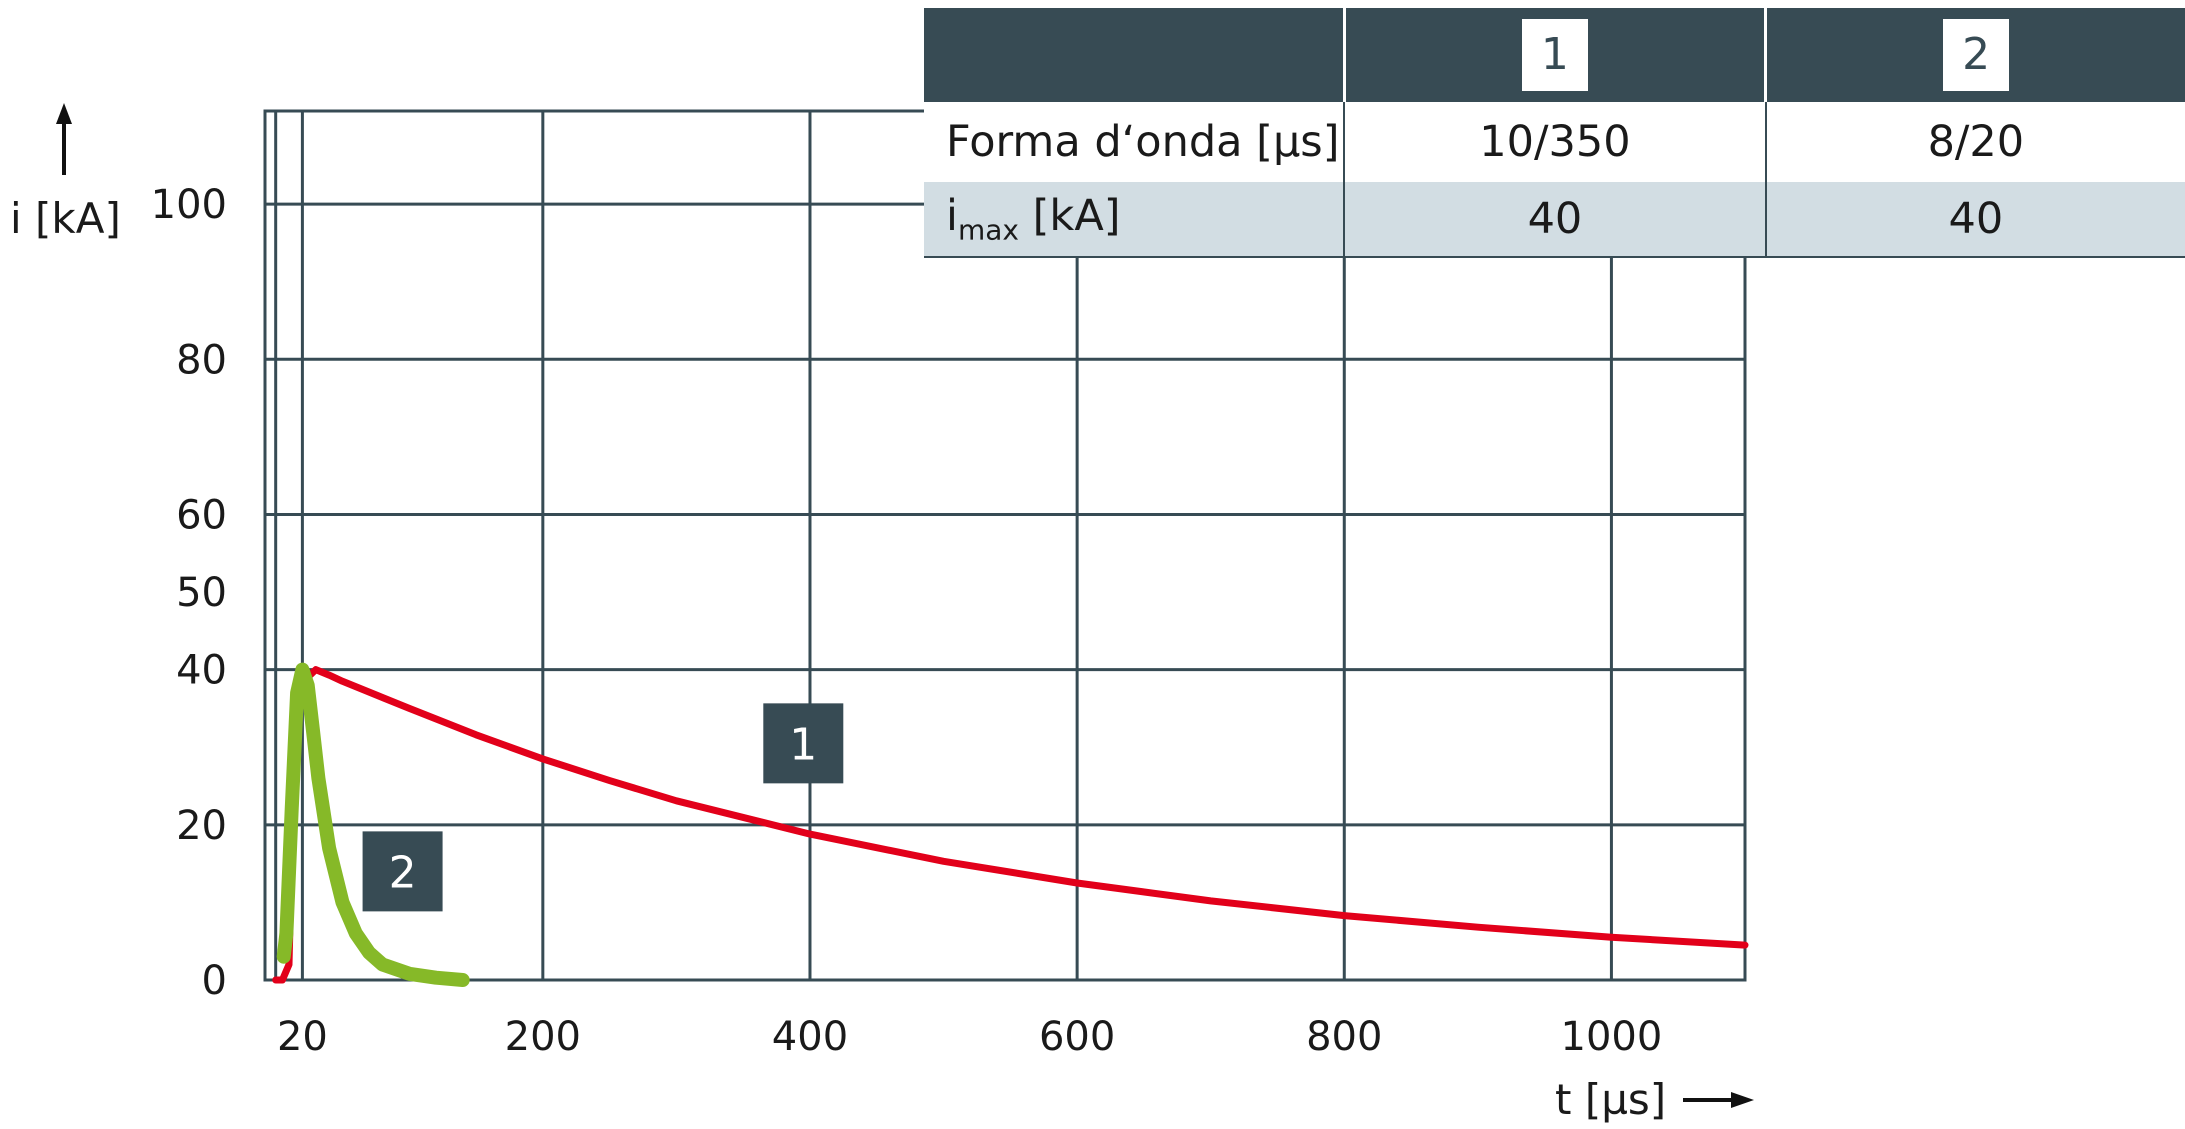 The width and height of the screenshot is (2185, 1129). What do you see at coordinates (1742, 1100) in the screenshot?
I see `x-axis-arrow-icon` at bounding box center [1742, 1100].